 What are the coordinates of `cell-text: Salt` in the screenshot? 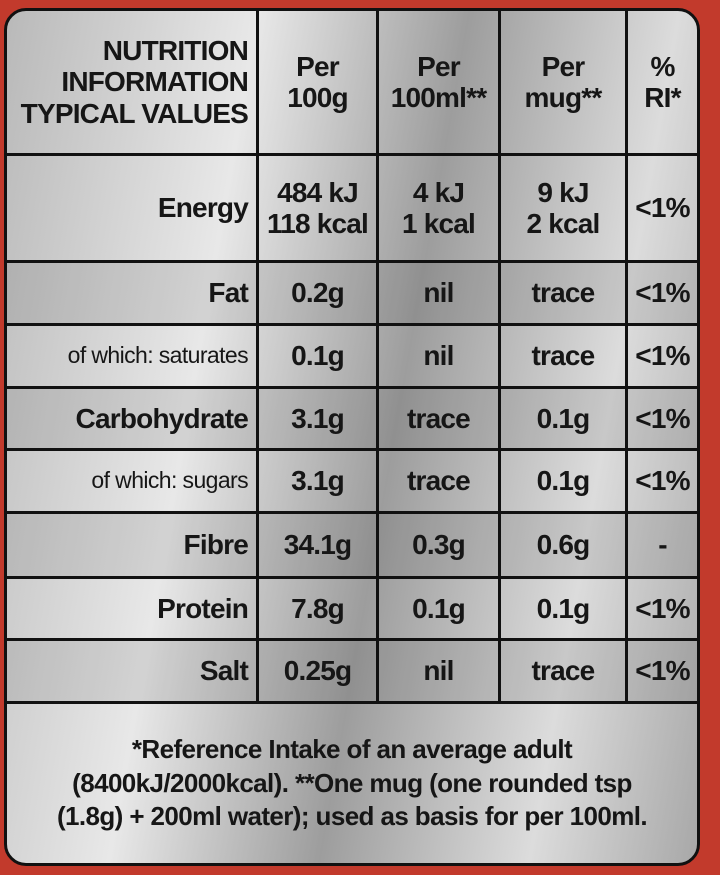 It's located at (224, 671).